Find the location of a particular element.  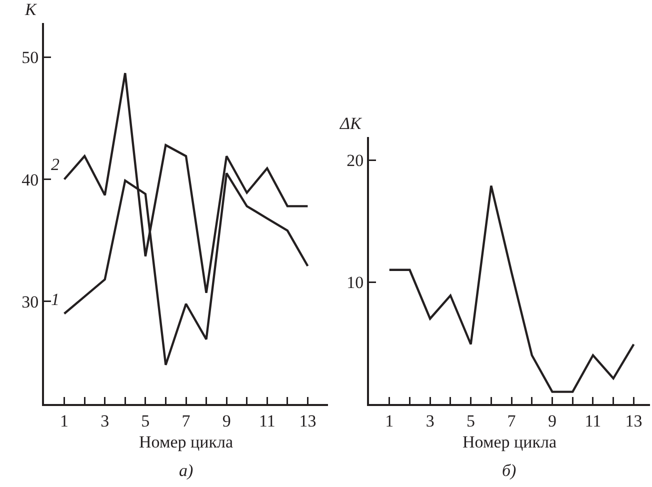

y-tick-label: 20 is located at coordinates (355, 160).